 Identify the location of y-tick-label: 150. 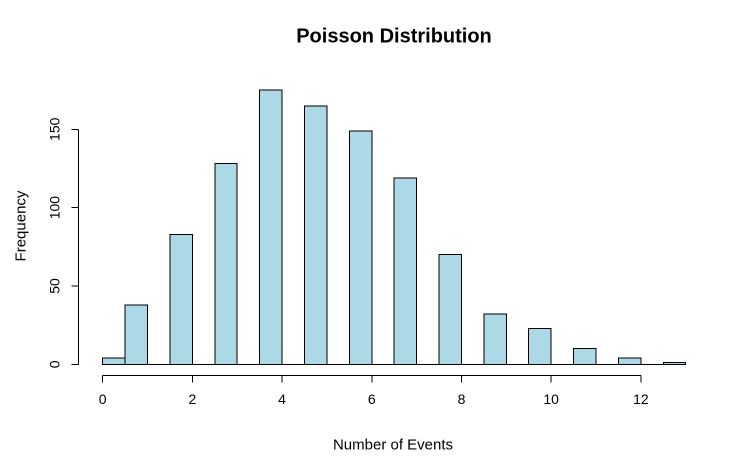
(55, 129).